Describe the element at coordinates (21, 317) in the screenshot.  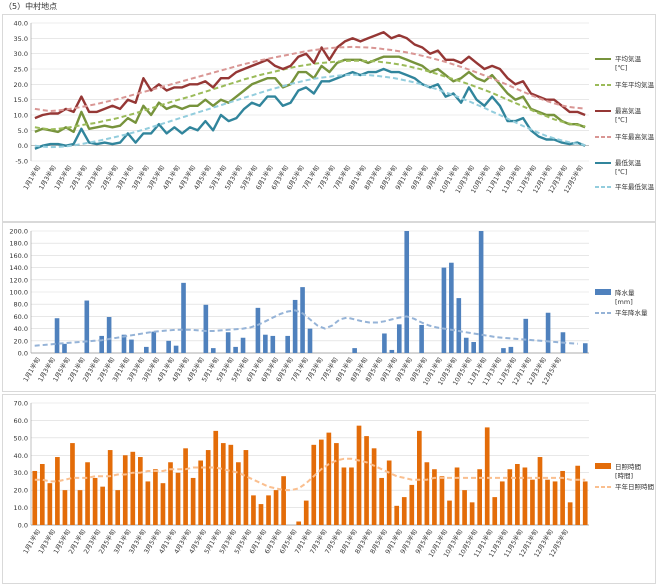
I see `y-tick-label: 60.0` at that location.